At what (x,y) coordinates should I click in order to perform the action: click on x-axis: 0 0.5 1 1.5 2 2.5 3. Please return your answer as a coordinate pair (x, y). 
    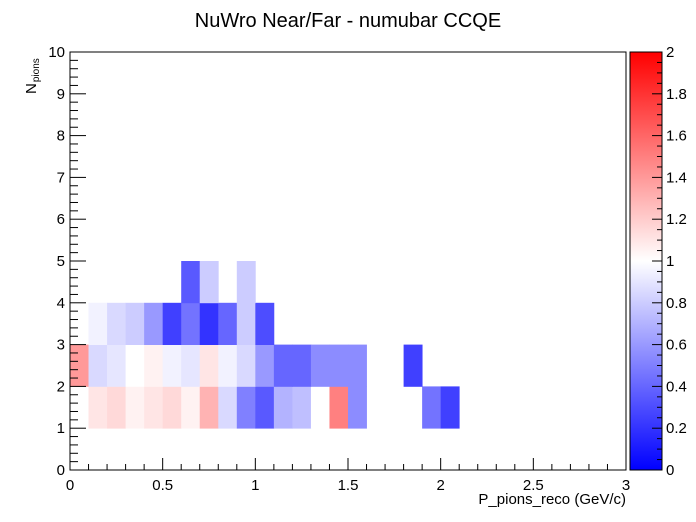
    Looking at the image, I should click on (348, 476).